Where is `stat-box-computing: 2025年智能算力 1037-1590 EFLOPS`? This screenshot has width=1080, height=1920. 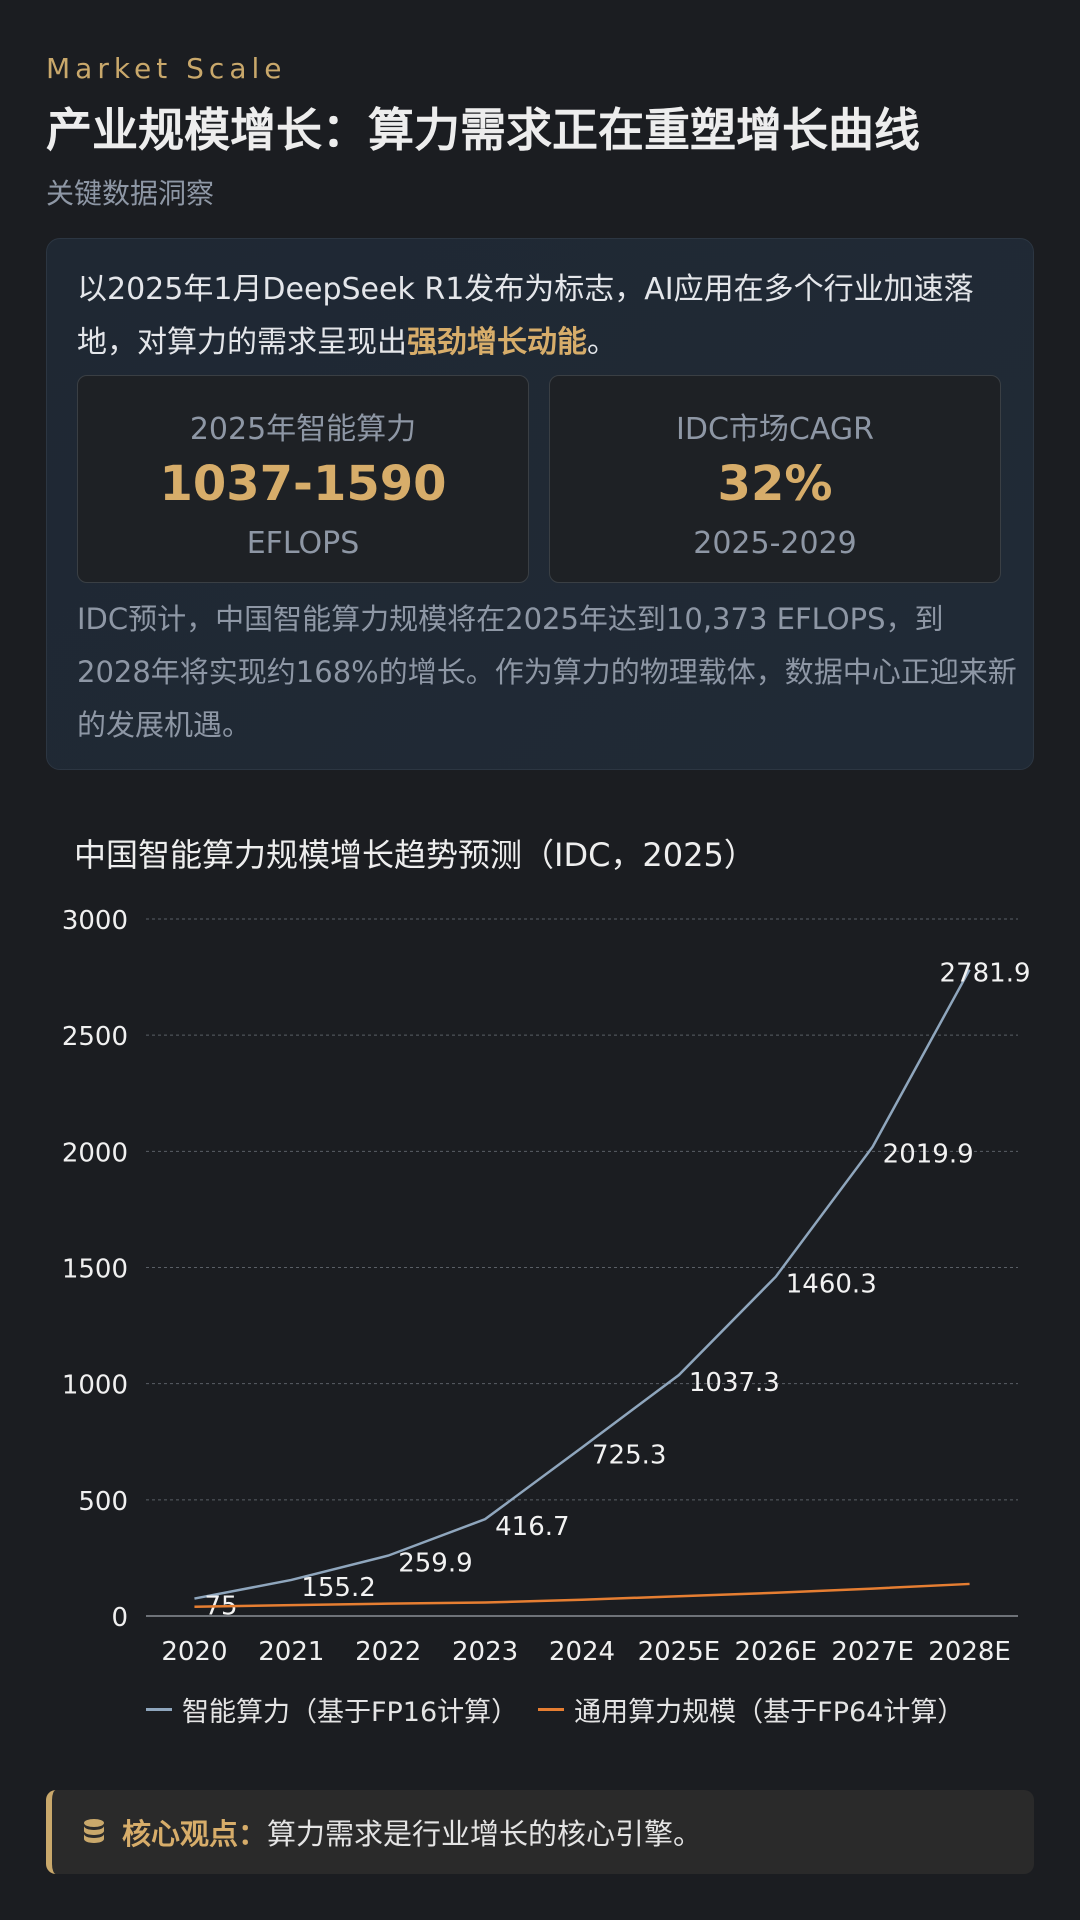
stat-box-computing: 2025年智能算力 1037-1590 EFLOPS is located at coordinates (303, 479).